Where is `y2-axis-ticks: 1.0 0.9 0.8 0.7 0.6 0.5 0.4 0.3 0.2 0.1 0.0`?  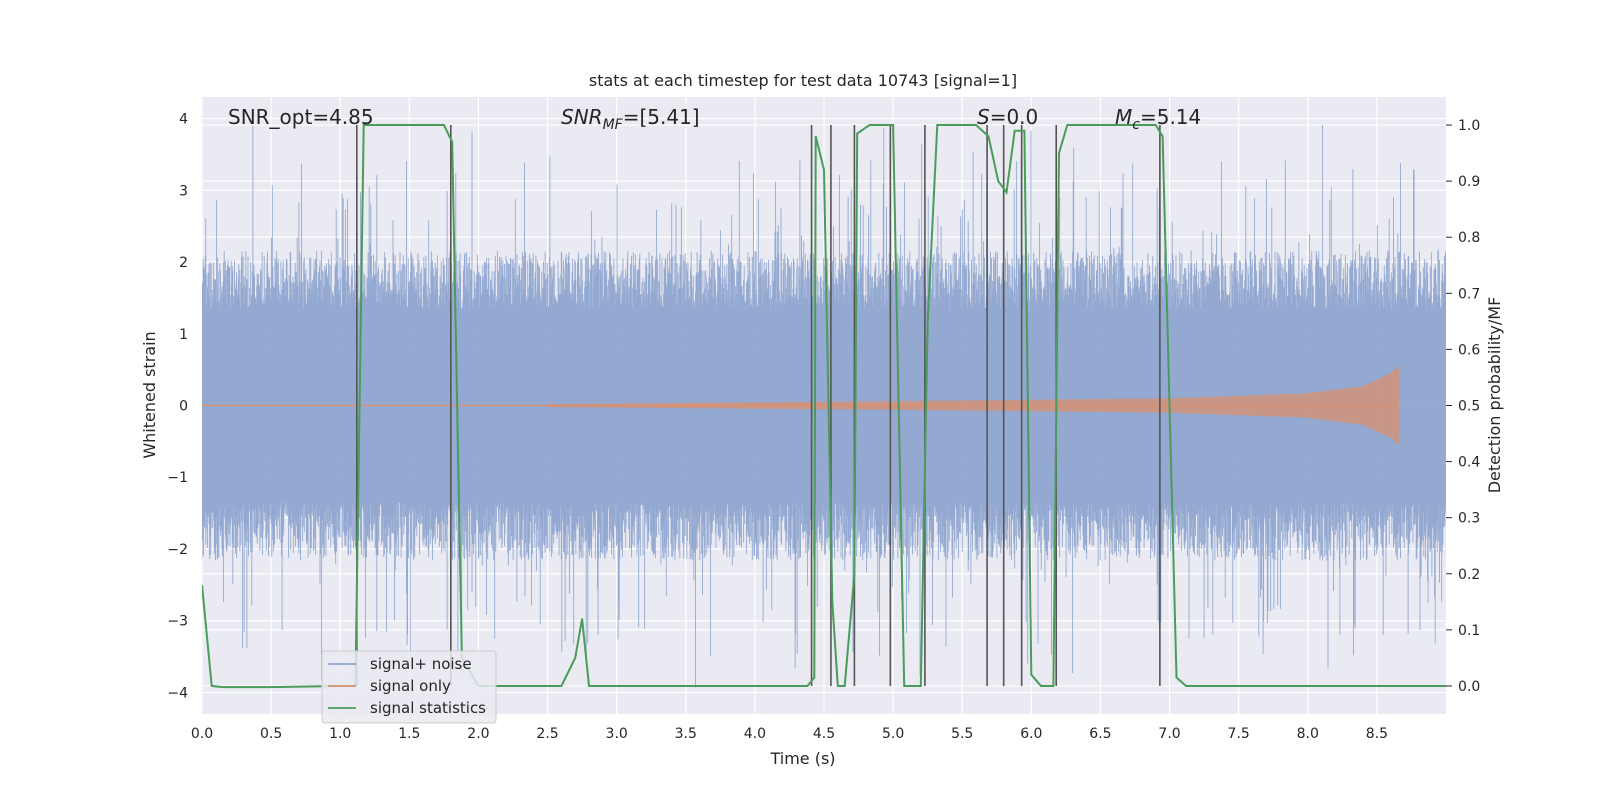 y2-axis-ticks: 1.0 0.9 0.8 0.7 0.6 0.5 0.4 0.3 0.2 0.1 0.0 is located at coordinates (1463, 406).